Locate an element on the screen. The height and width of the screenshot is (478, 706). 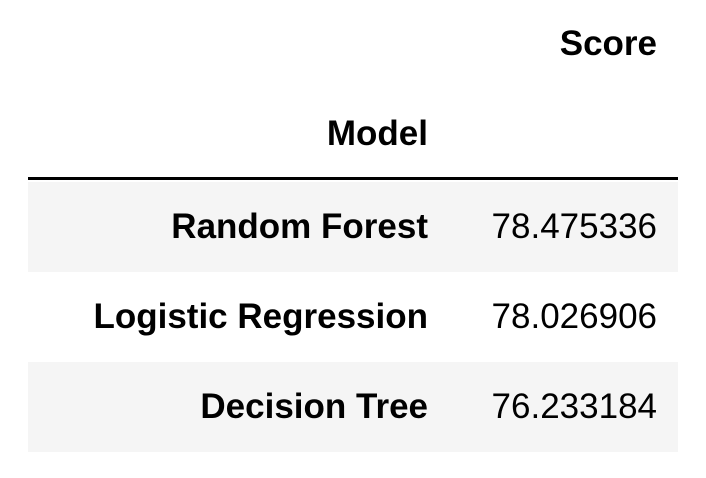
row-value-score: 76.233184 is located at coordinates (574, 406).